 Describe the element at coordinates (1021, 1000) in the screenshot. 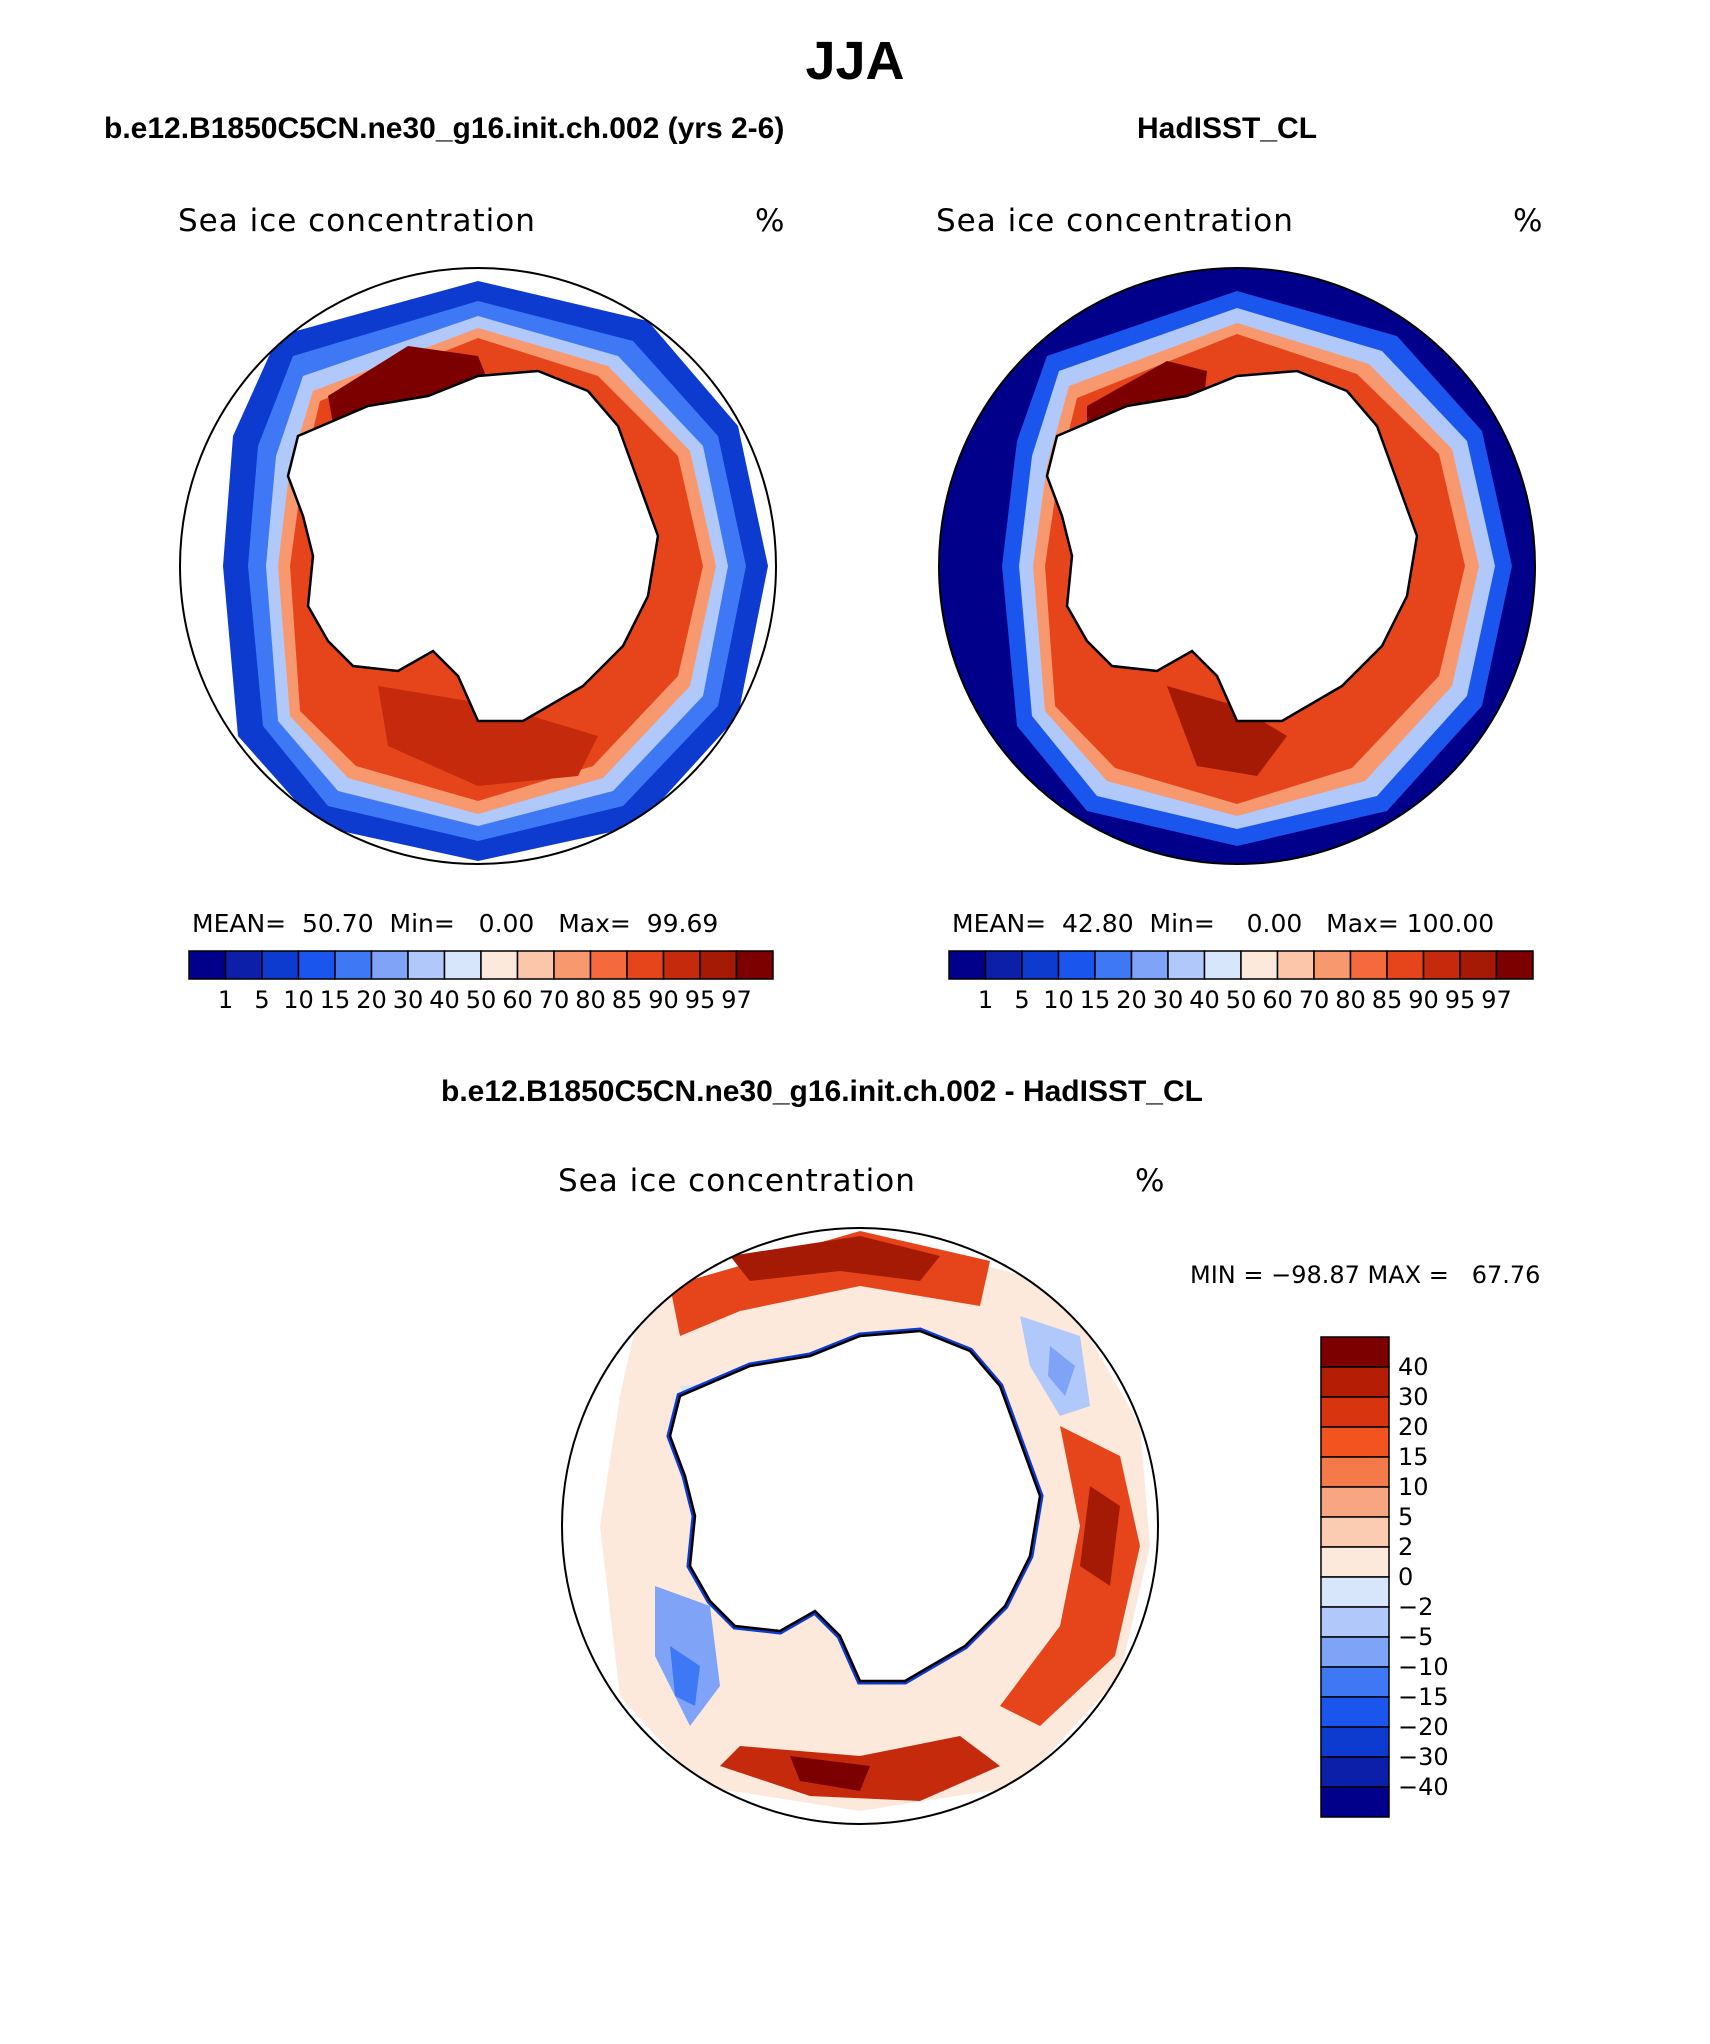

I see `obs-colorbar-tick-label: 5` at that location.